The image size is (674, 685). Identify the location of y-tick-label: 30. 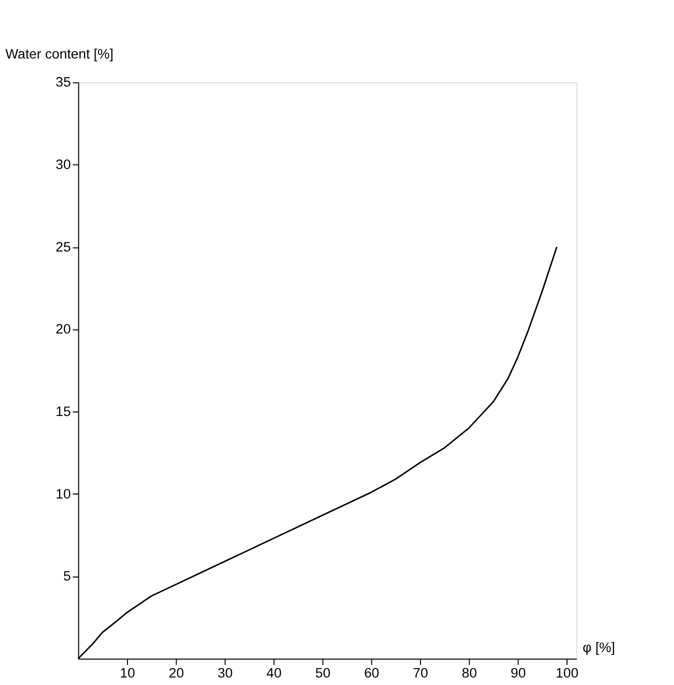
(64, 164).